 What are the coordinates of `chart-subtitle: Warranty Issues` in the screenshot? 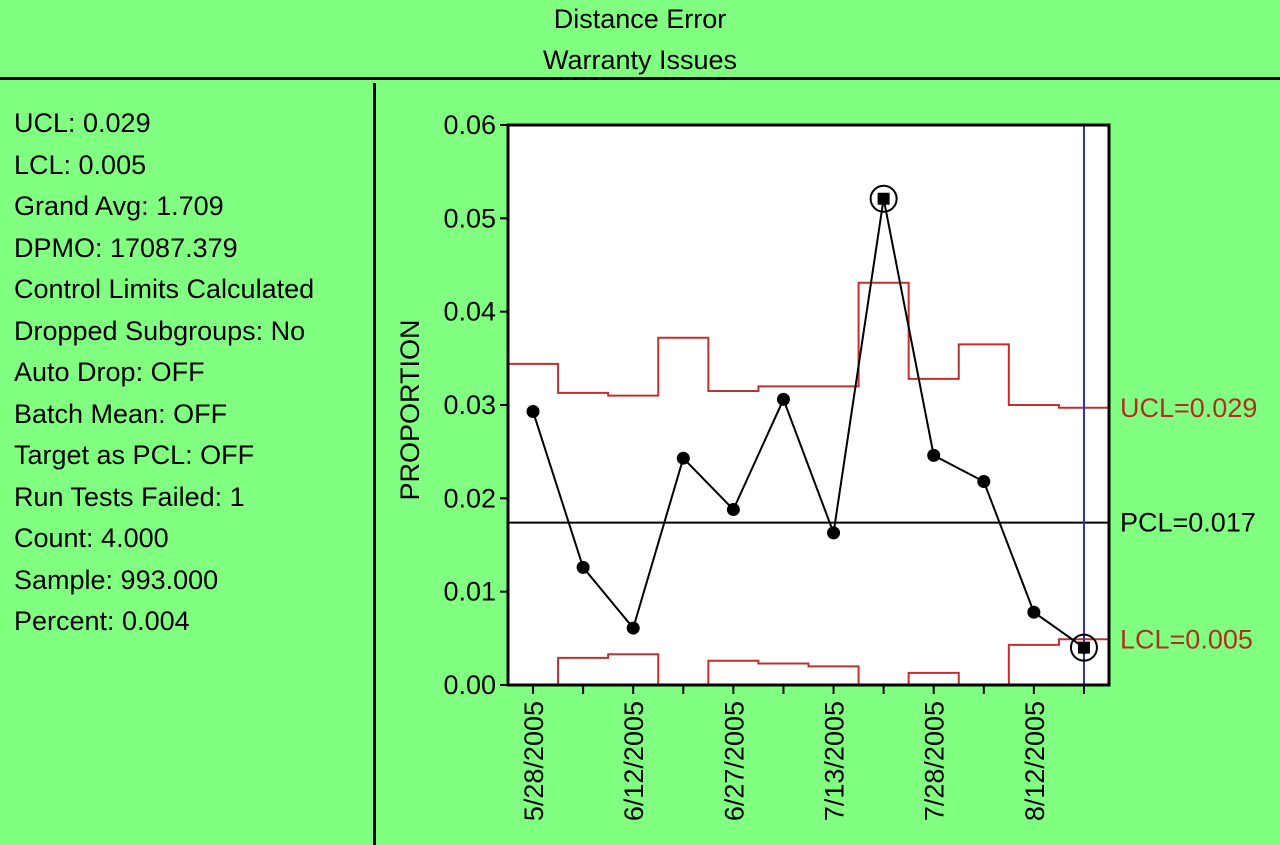 It's located at (640, 60).